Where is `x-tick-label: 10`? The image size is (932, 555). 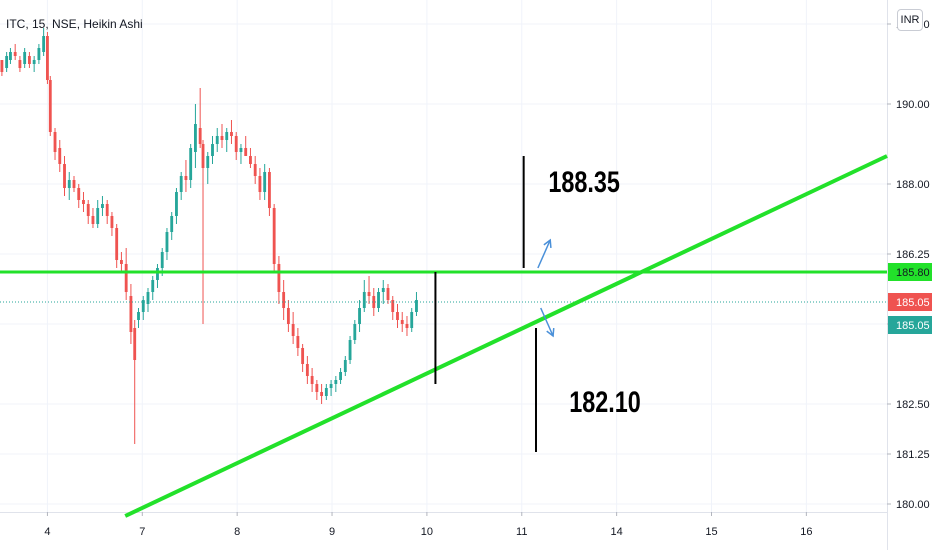
x-tick-label: 10 is located at coordinates (427, 532).